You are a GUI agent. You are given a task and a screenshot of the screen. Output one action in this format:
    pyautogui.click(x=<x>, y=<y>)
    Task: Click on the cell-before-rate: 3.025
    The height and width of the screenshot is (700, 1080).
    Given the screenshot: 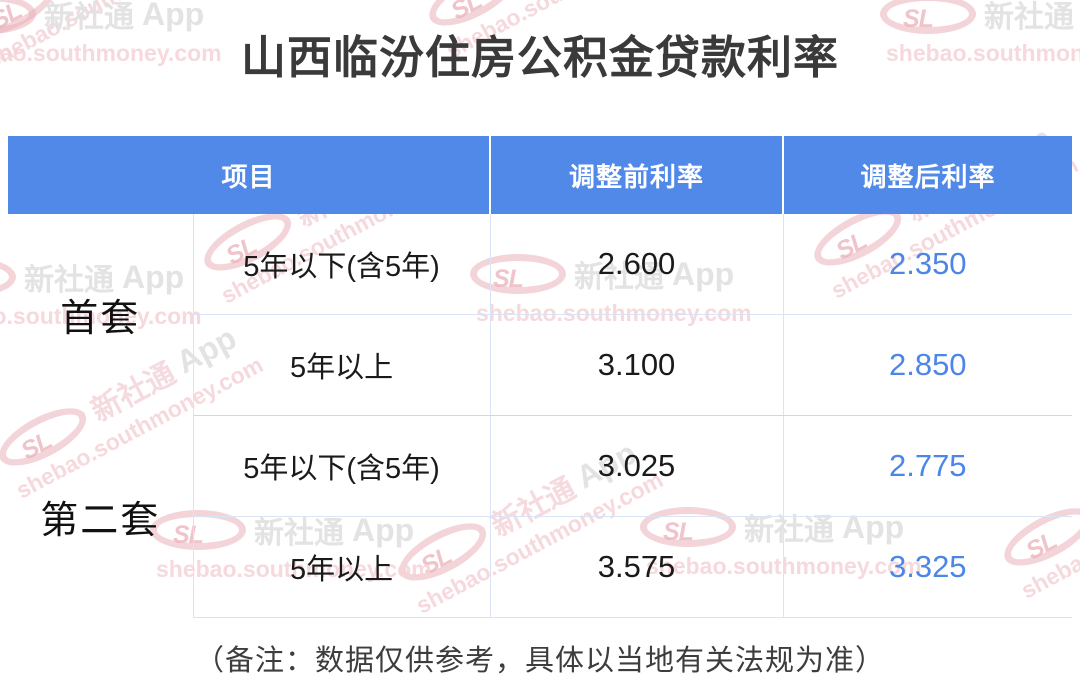 What is the action you would take?
    pyautogui.click(x=637, y=466)
    